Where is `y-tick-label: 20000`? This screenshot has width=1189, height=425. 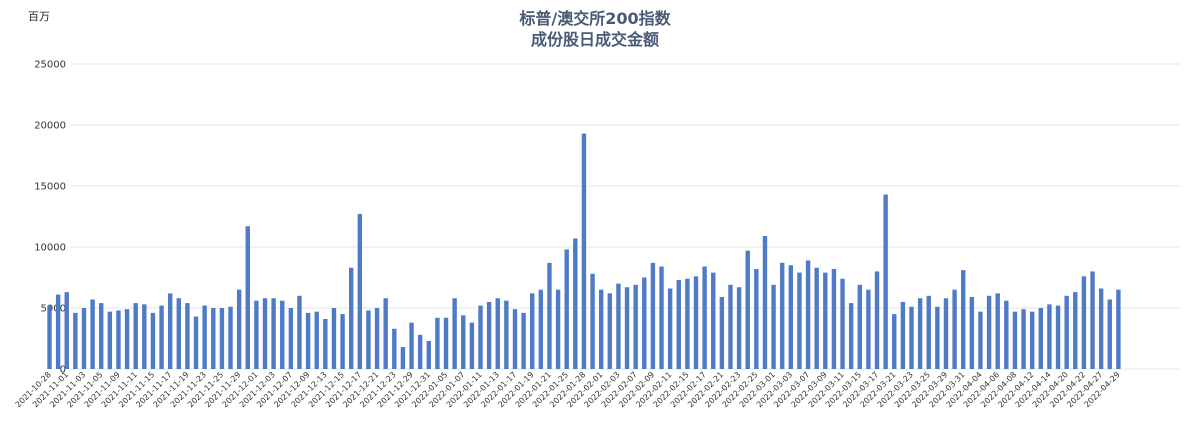
y-tick-label: 20000 is located at coordinates (50, 126).